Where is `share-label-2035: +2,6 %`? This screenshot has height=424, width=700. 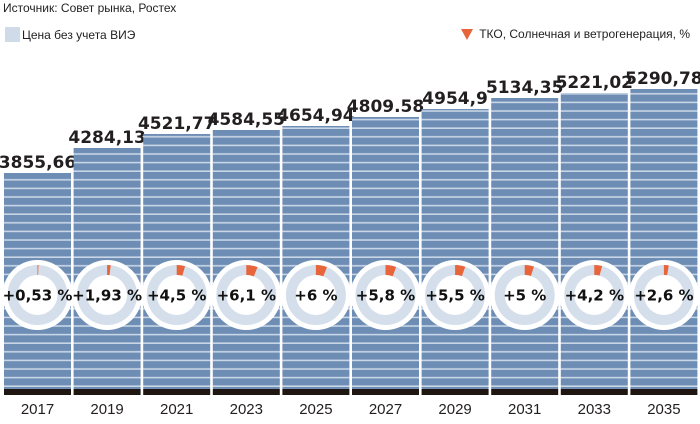 share-label-2035: +2,6 % is located at coordinates (663, 296).